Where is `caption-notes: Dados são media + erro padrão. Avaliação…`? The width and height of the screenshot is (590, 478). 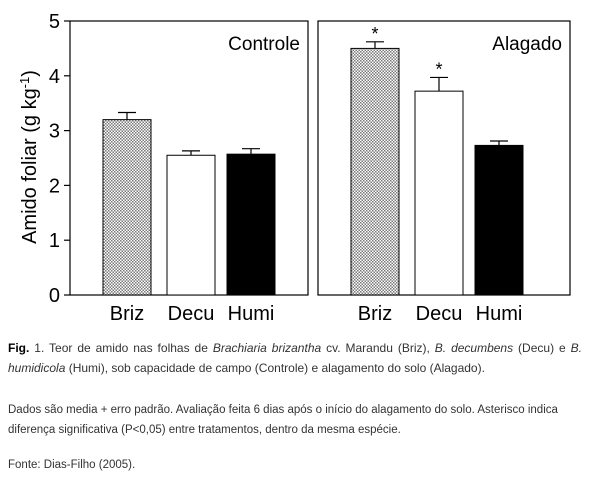 caption-notes: Dados são media + erro padrão. Avaliação… is located at coordinates (283, 420).